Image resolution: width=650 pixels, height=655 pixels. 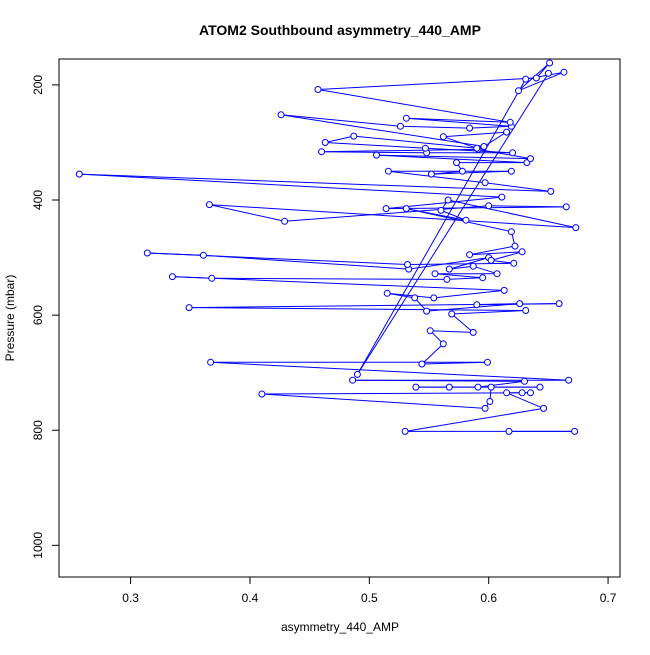 What do you see at coordinates (250, 598) in the screenshot?
I see `x-tick-label: 0.4` at bounding box center [250, 598].